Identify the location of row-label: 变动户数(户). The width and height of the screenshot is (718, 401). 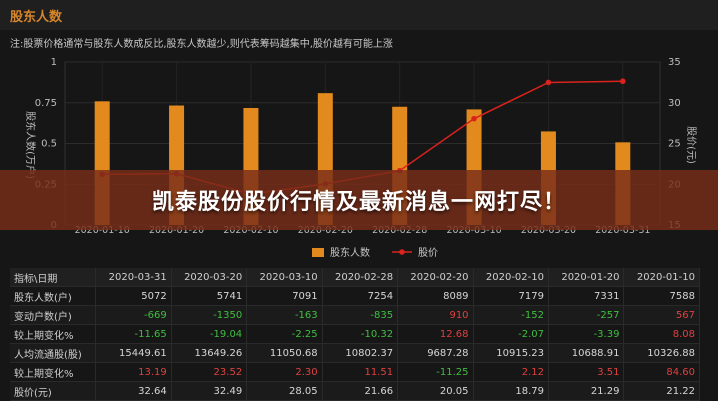
(53, 315).